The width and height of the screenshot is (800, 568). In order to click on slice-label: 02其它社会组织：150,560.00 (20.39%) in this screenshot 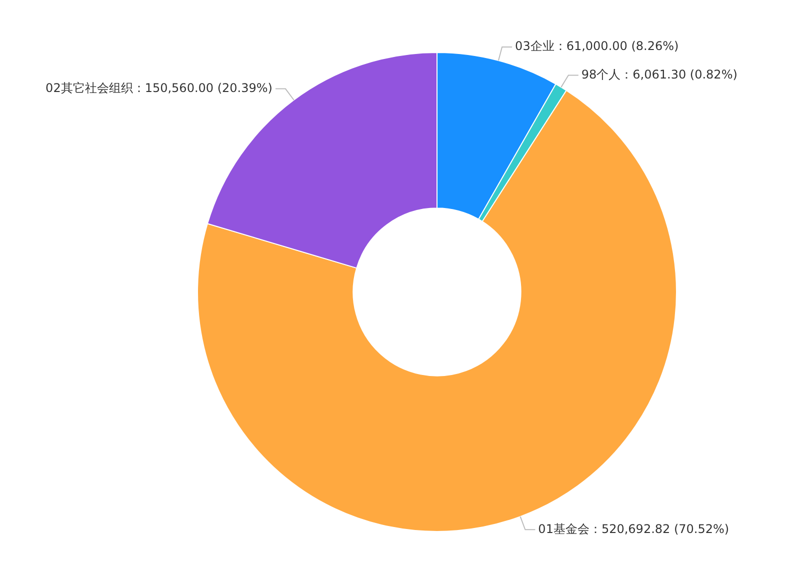, I will do `click(159, 87)`.